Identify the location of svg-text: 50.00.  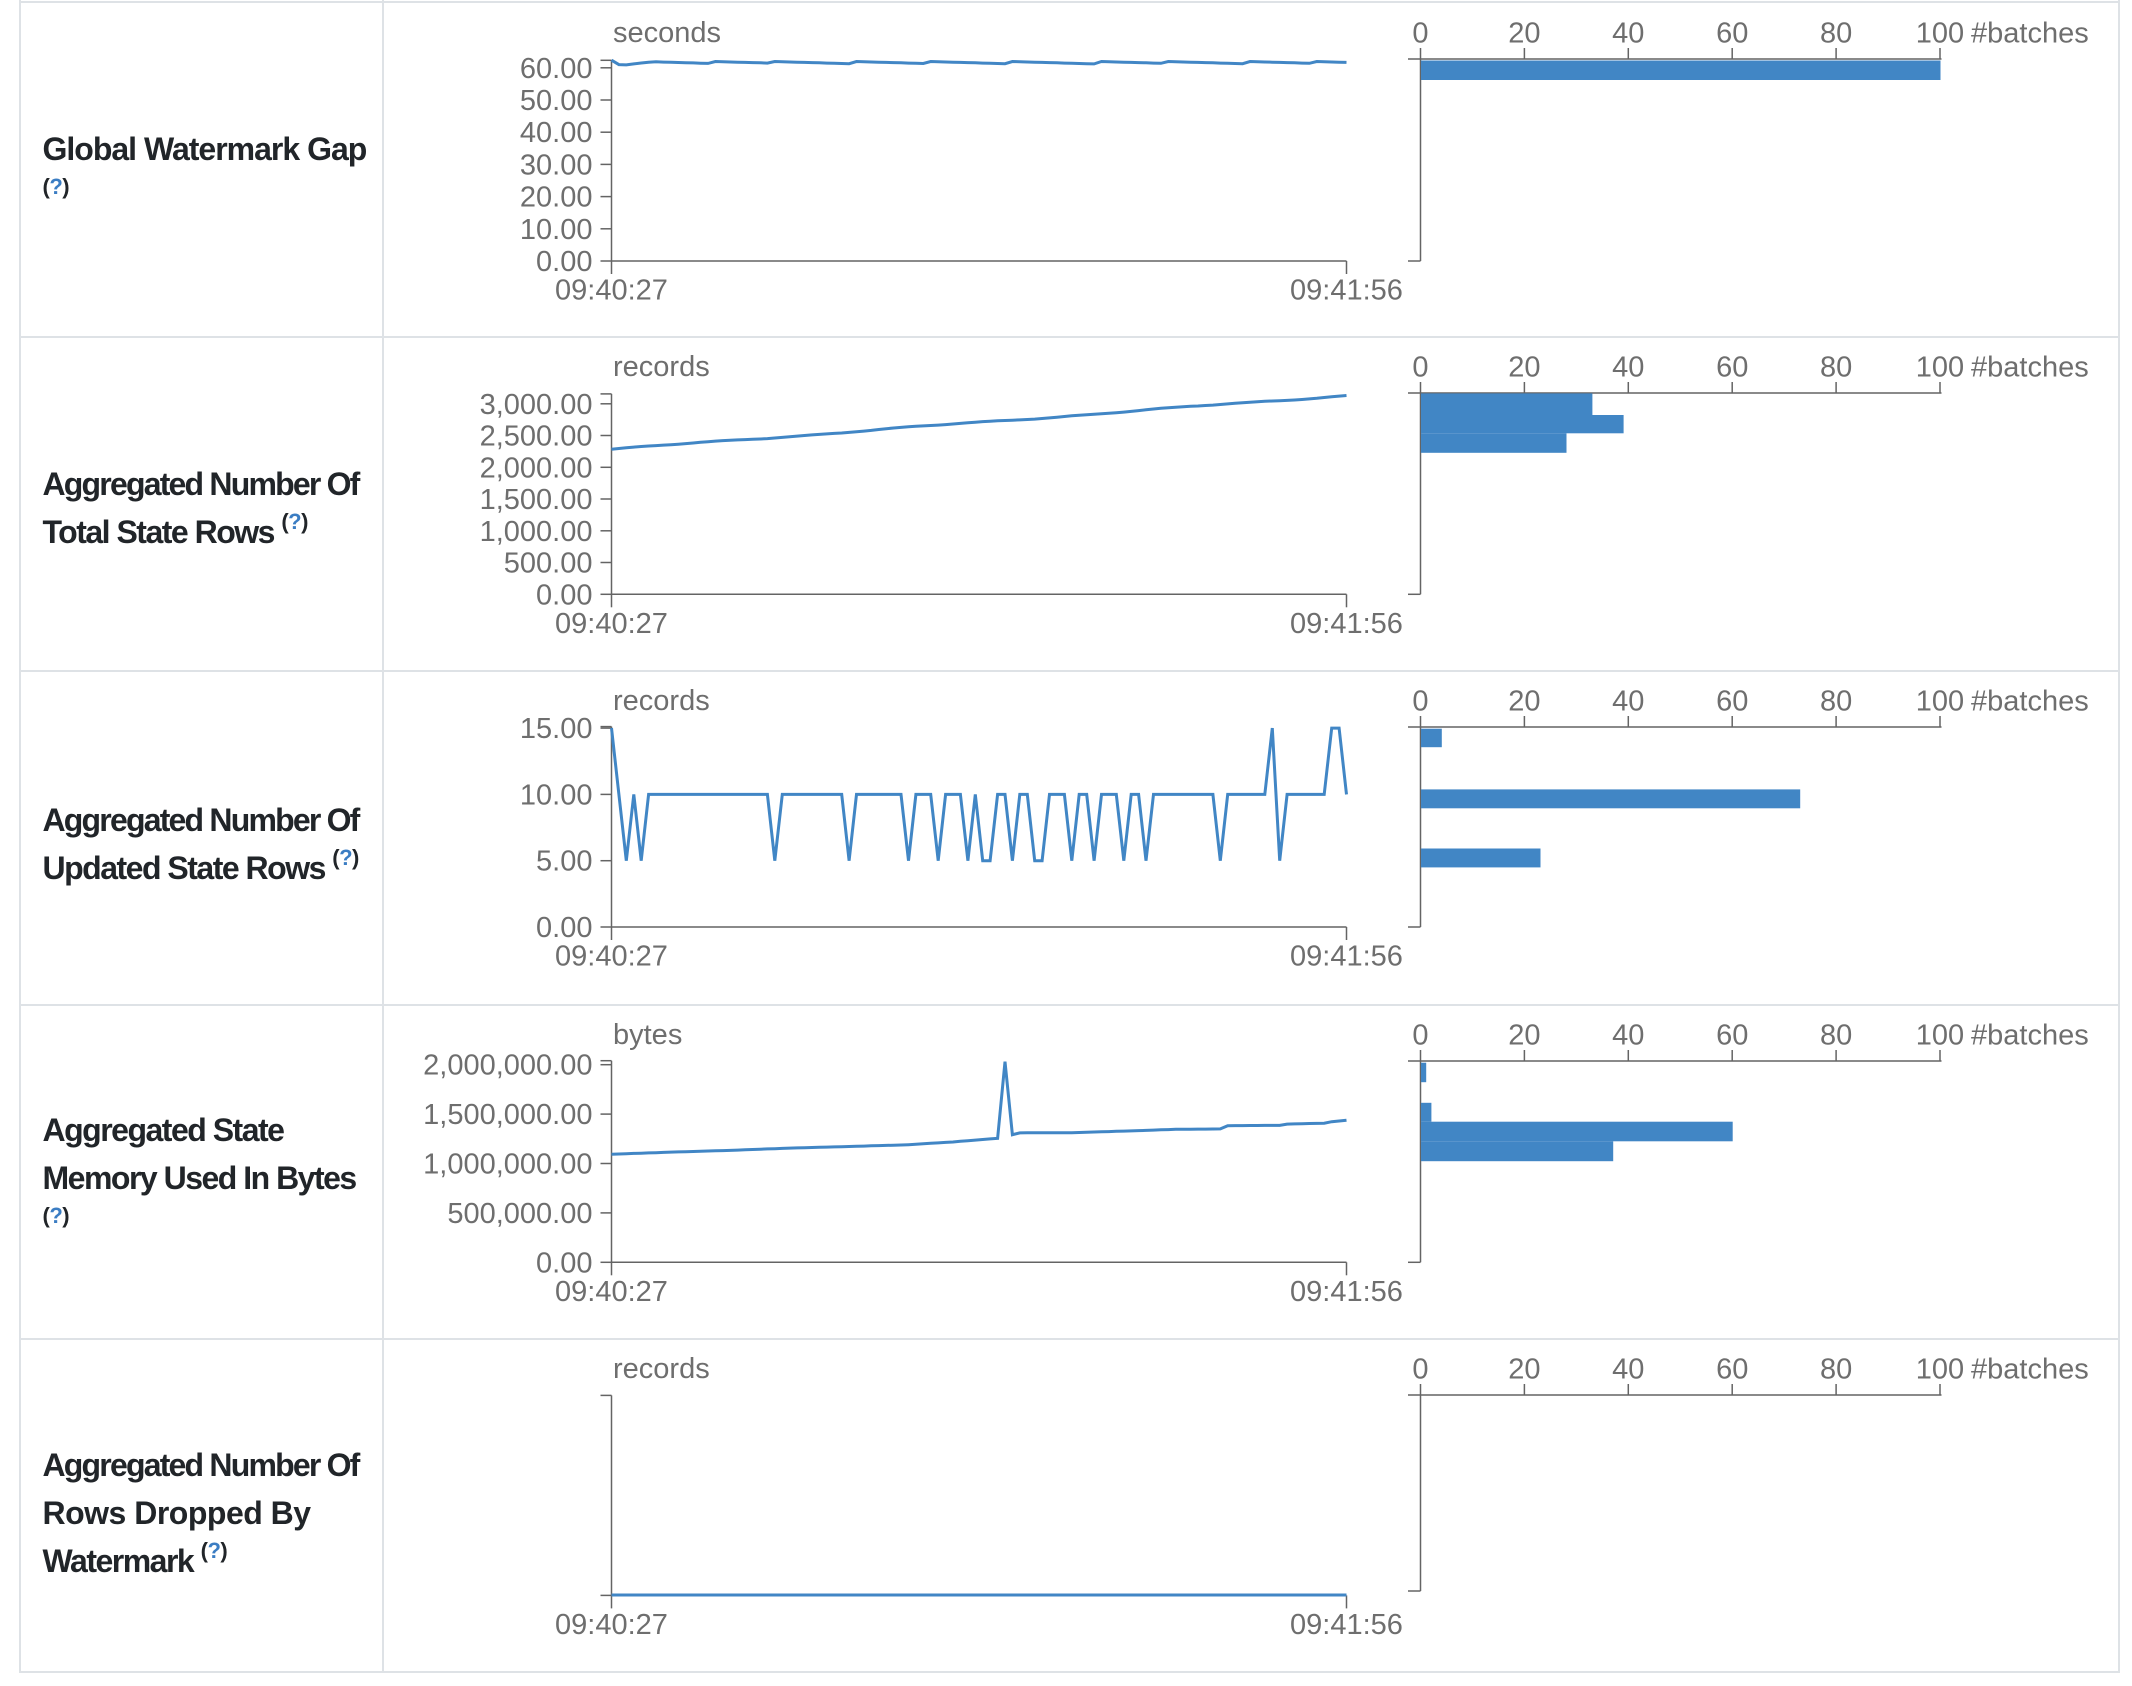
(556, 101).